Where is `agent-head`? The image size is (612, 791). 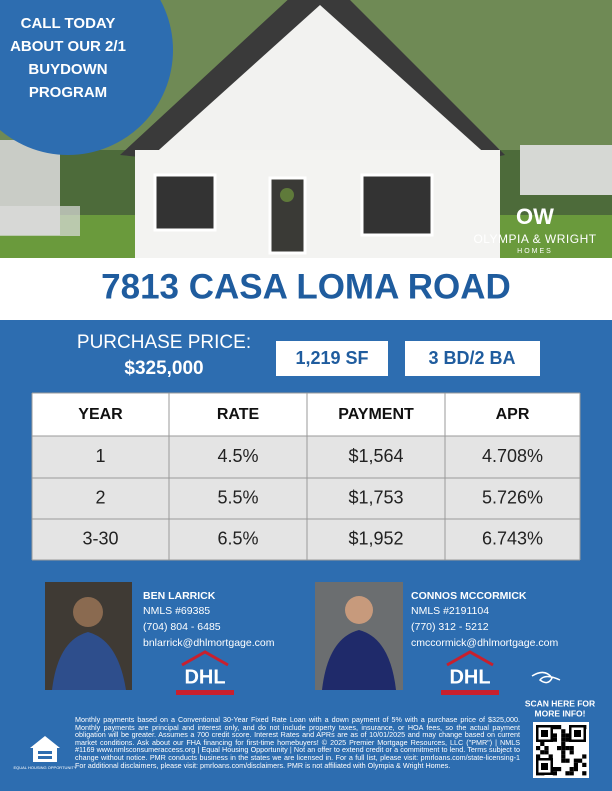 agent-head is located at coordinates (88, 612).